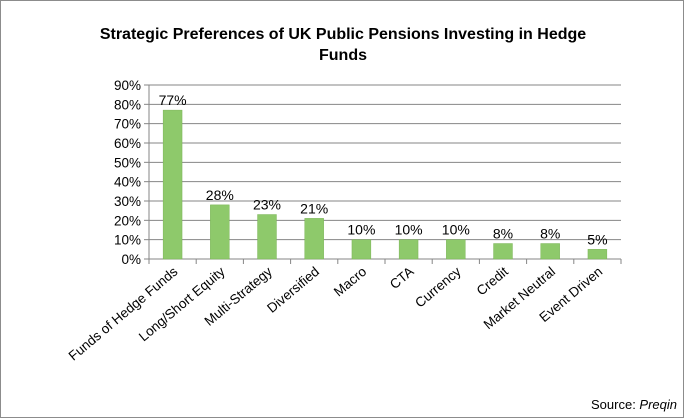 This screenshot has width=684, height=419. What do you see at coordinates (131, 259) in the screenshot?
I see `y-tick-label: 0%` at bounding box center [131, 259].